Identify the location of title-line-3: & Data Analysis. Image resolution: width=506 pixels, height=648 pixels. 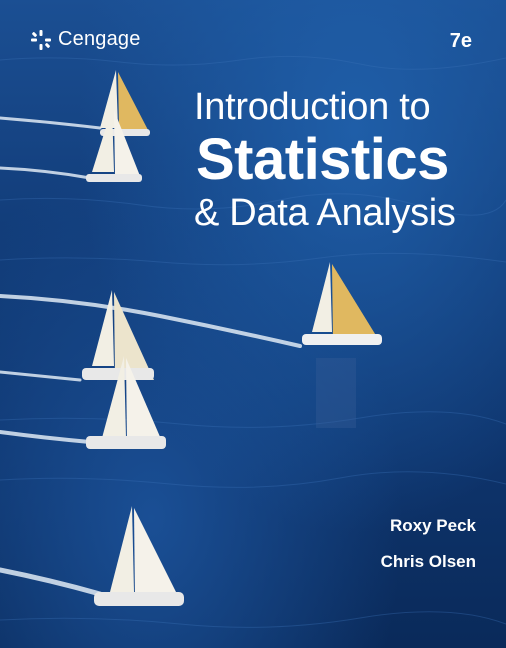
(325, 213).